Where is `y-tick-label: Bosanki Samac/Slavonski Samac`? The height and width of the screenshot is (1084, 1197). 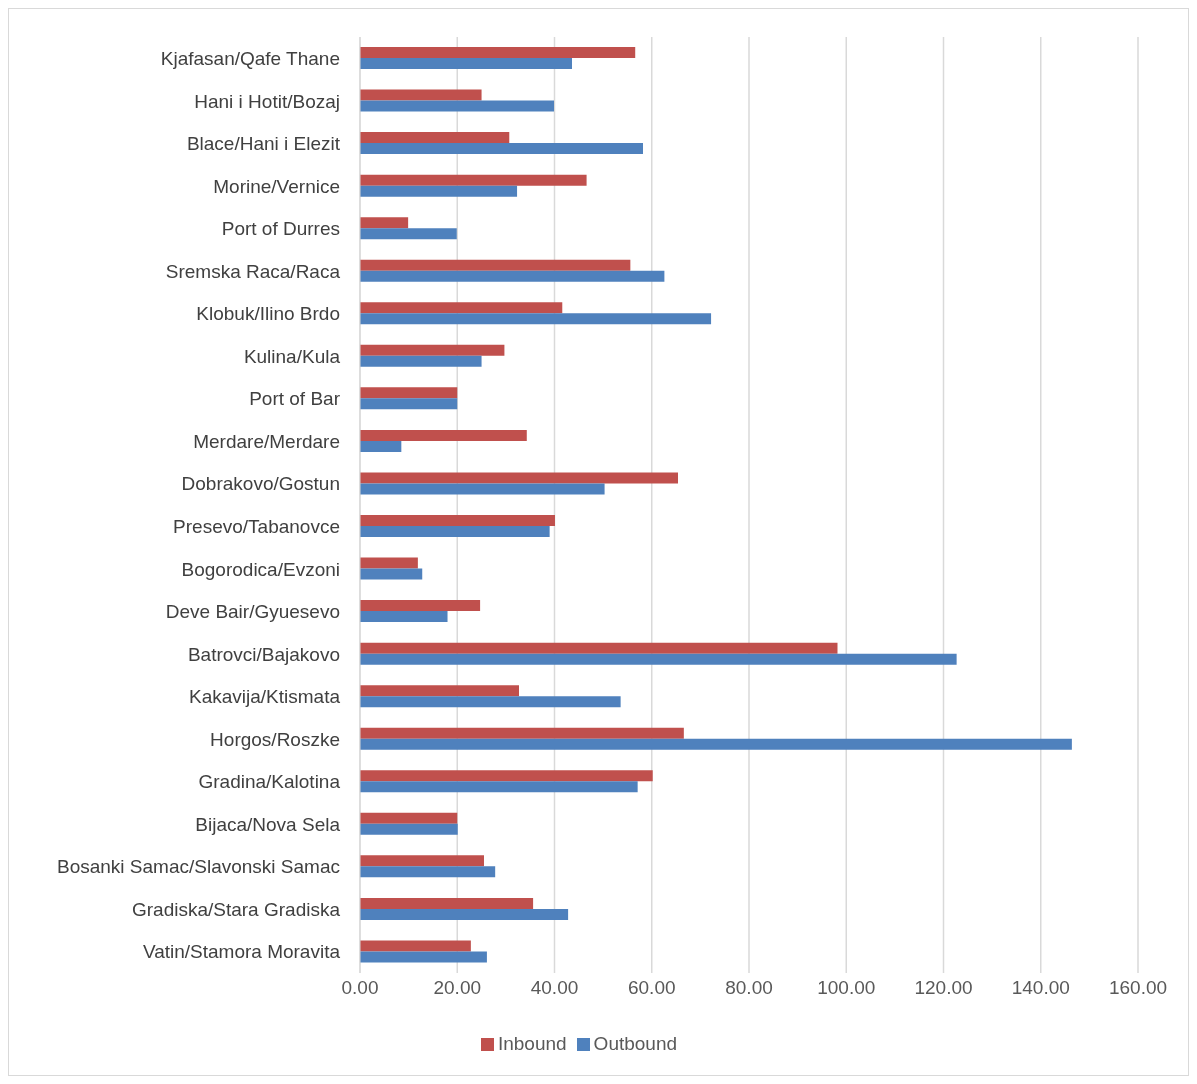
y-tick-label: Bosanki Samac/Slavonski Samac is located at coordinates (198, 867).